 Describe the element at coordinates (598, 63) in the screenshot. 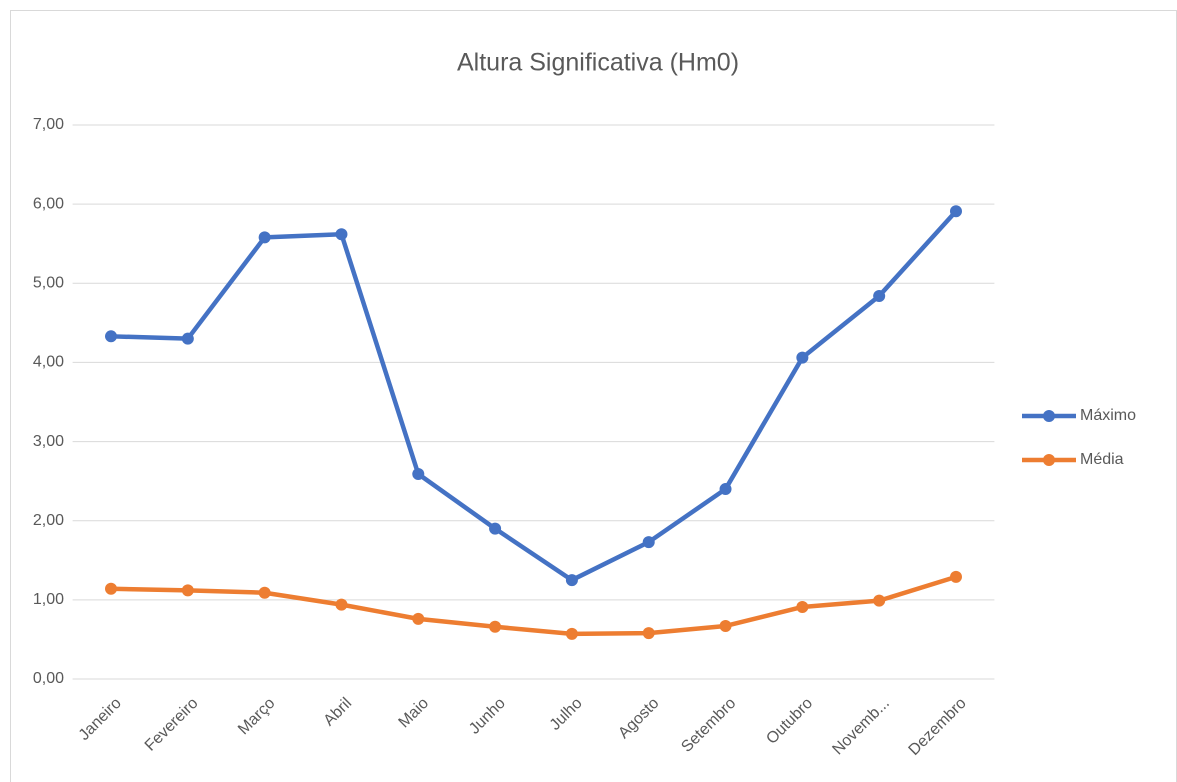

I see `chart-title: Altura Significativa (Hm0)` at that location.